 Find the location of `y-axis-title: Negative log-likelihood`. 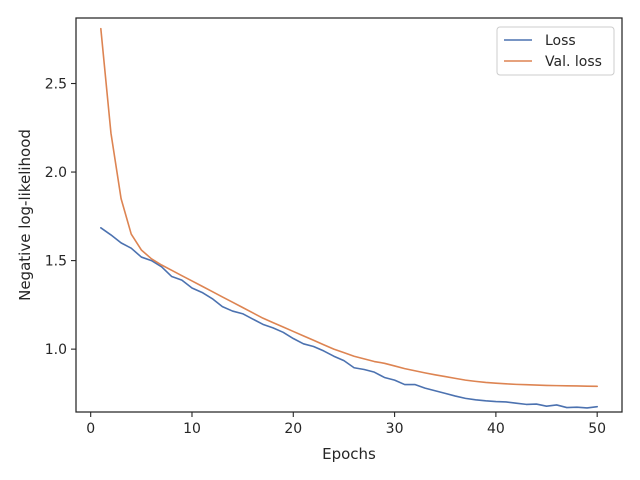

y-axis-title: Negative log-likelihood is located at coordinates (25, 215).